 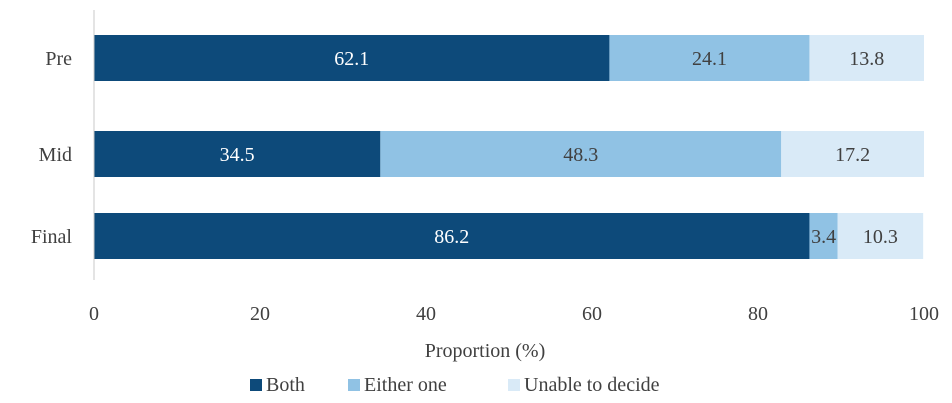 I want to click on data-label-final-either-one: 3.4, so click(x=823, y=237).